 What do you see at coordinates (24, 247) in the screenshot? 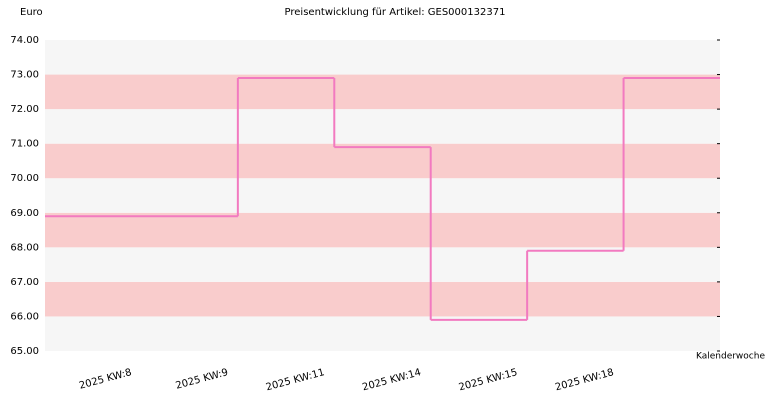
I see `y-tick-label: 68.00` at bounding box center [24, 247].